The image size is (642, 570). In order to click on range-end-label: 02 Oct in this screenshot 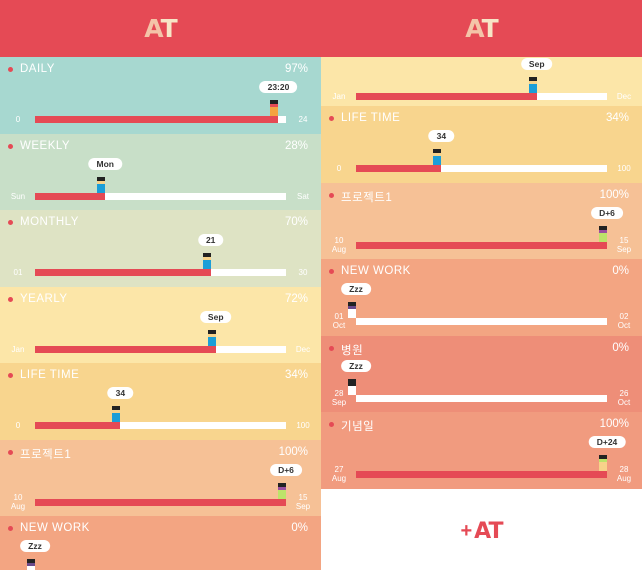, I will do `click(624, 321)`.